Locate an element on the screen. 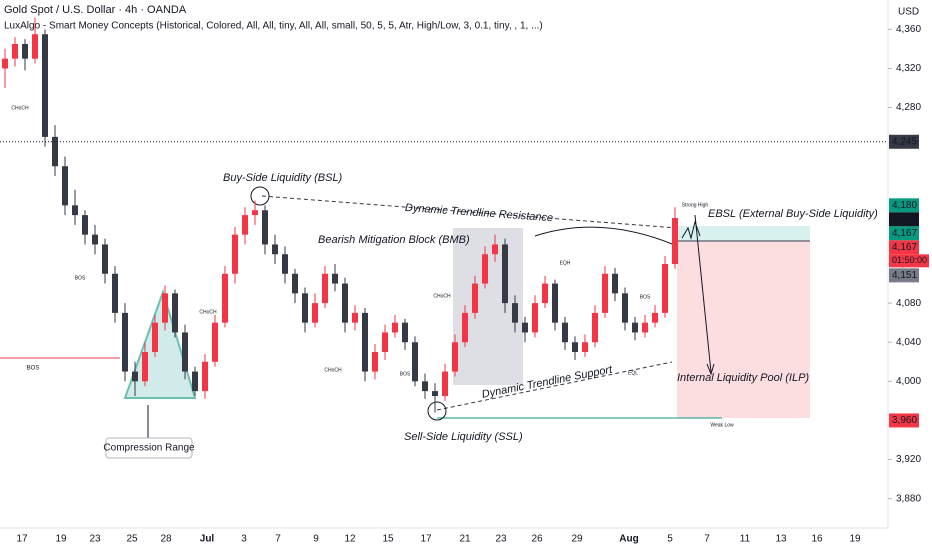 The image size is (932, 550). x-tick-label: 23 is located at coordinates (95, 539).